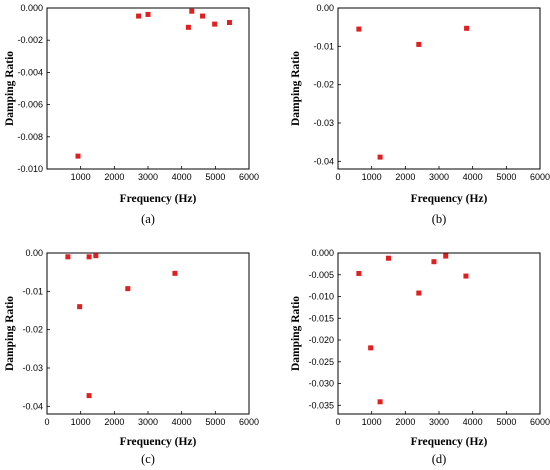  I want to click on y-tick-label: -0.002, so click(30, 40).